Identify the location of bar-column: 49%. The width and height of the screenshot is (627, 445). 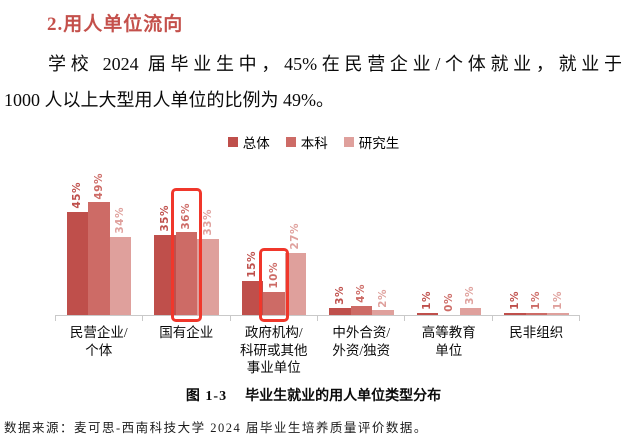
(99, 234).